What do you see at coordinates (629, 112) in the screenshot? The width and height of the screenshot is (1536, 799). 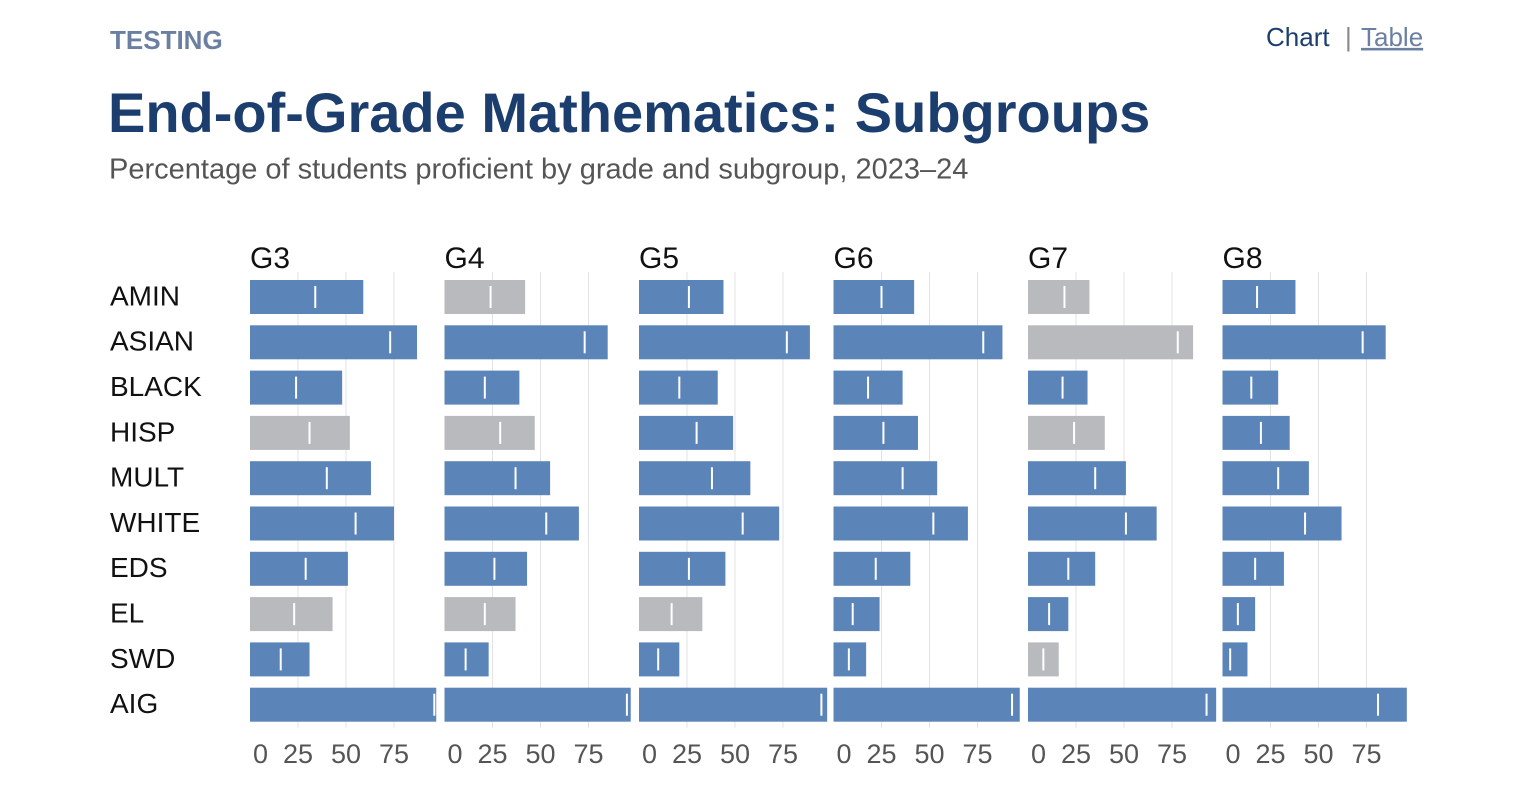 I see `chart-title: End-of-Grade Mathematics: Subgroups` at bounding box center [629, 112].